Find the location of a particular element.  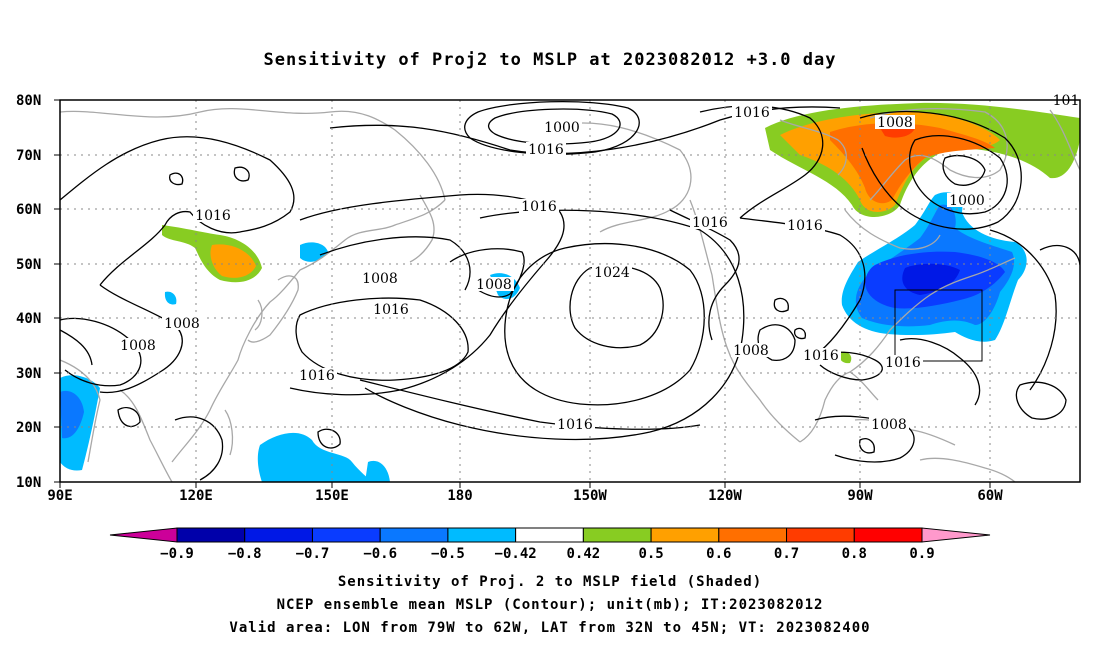

coastline-gulf is located at coordinates (839, 407).